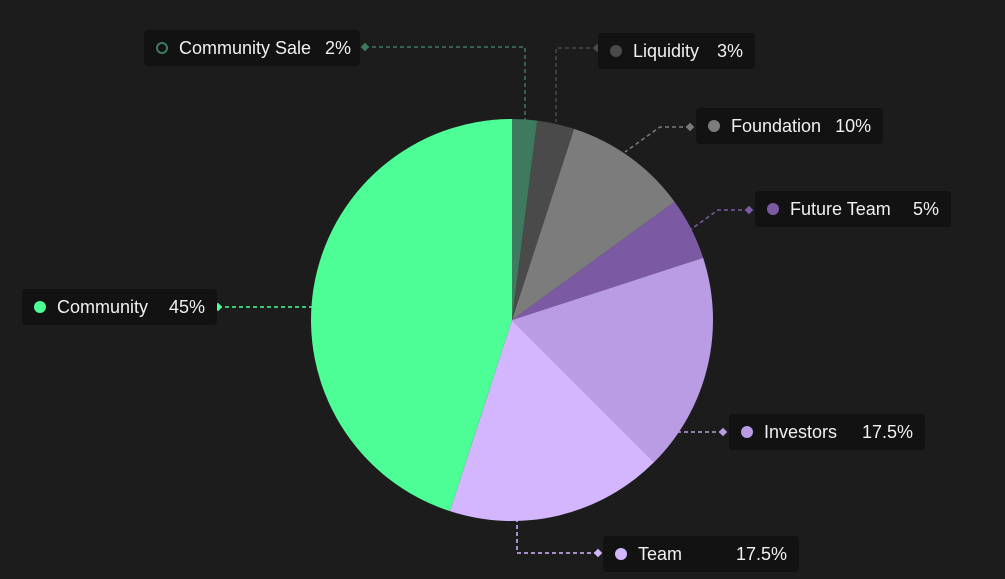 The height and width of the screenshot is (579, 1005). I want to click on pie-slice-future-team, so click(608, 260).